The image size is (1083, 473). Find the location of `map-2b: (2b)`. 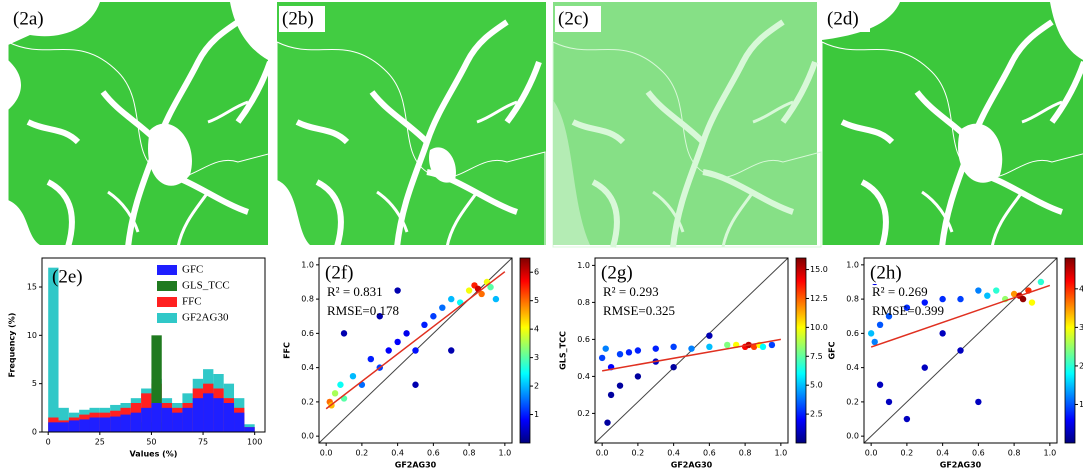

map-2b: (2b) is located at coordinates (411, 124).